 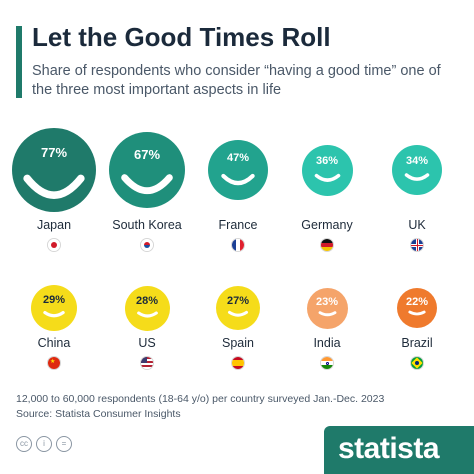 What do you see at coordinates (327, 245) in the screenshot?
I see `germany-flag-icon` at bounding box center [327, 245].